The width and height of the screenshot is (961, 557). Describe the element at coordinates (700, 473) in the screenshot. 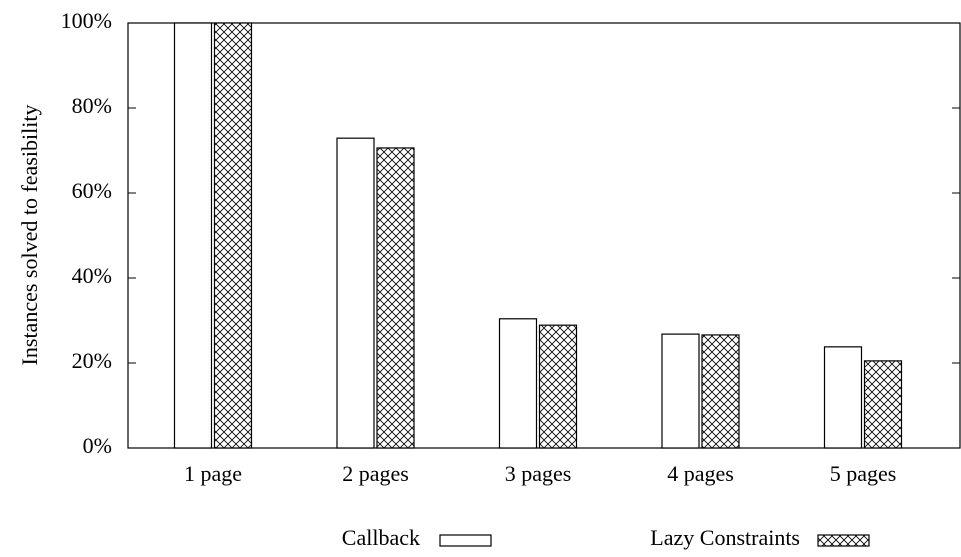

I see `x-tick-label: 4 pages` at that location.